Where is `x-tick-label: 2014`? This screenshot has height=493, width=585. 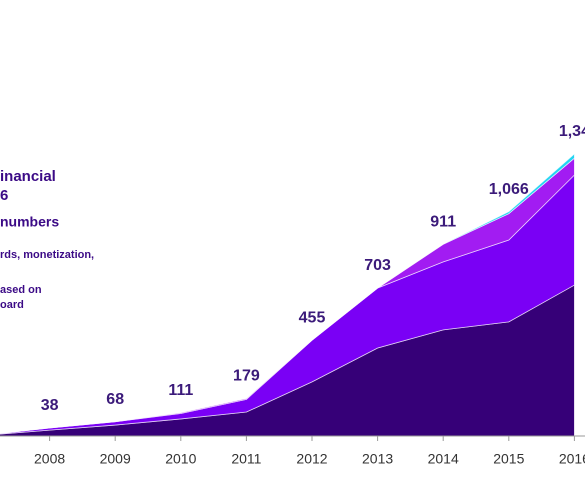 x-tick-label: 2014 is located at coordinates (443, 459).